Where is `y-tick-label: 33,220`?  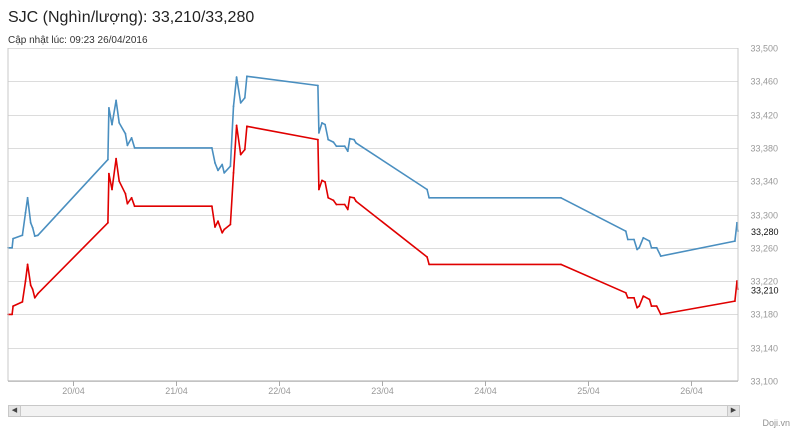
y-tick-label: 33,220 is located at coordinates (764, 282).